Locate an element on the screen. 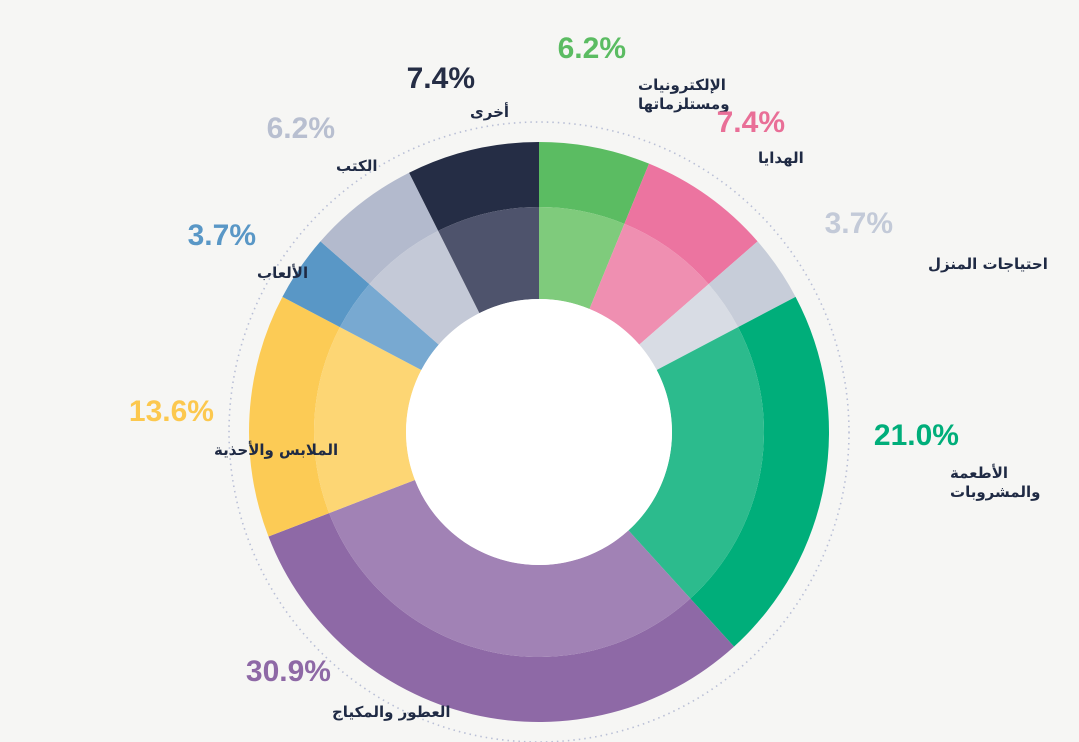  slice-category-label-5-line-0: الملابس والأحذية is located at coordinates (276, 450).